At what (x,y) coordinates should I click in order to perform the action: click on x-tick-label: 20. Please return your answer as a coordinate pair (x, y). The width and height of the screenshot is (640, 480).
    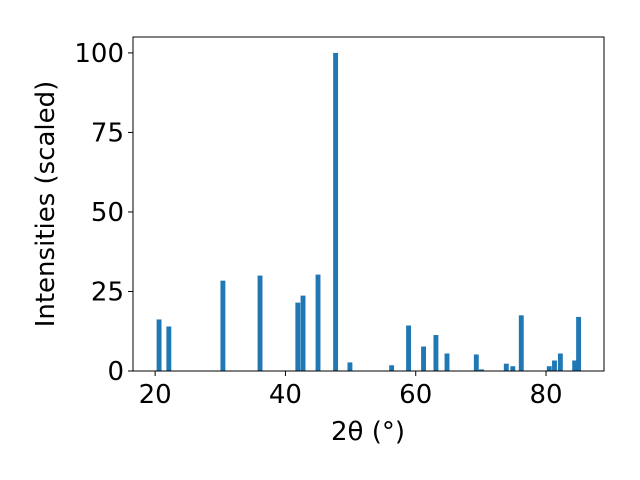
    Looking at the image, I should click on (155, 395).